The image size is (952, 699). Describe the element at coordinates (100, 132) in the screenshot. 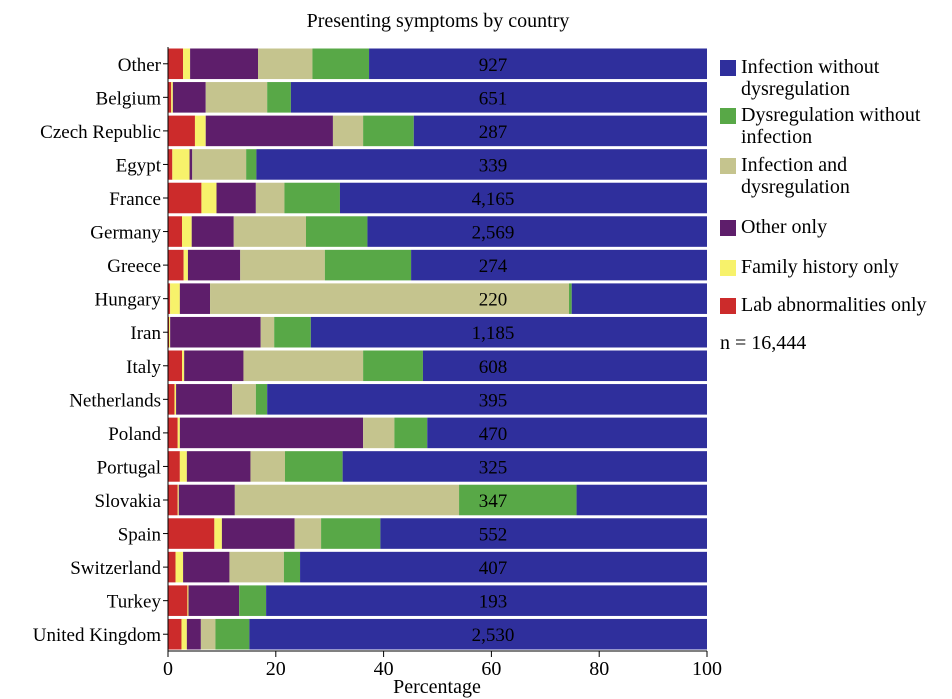

I see `category-label-2: Czech Republic` at that location.